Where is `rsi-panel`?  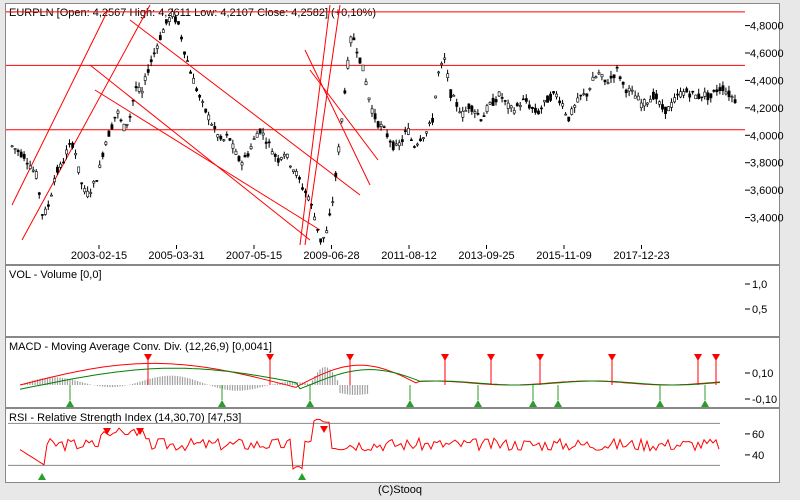 rsi-panel is located at coordinates (392, 445).